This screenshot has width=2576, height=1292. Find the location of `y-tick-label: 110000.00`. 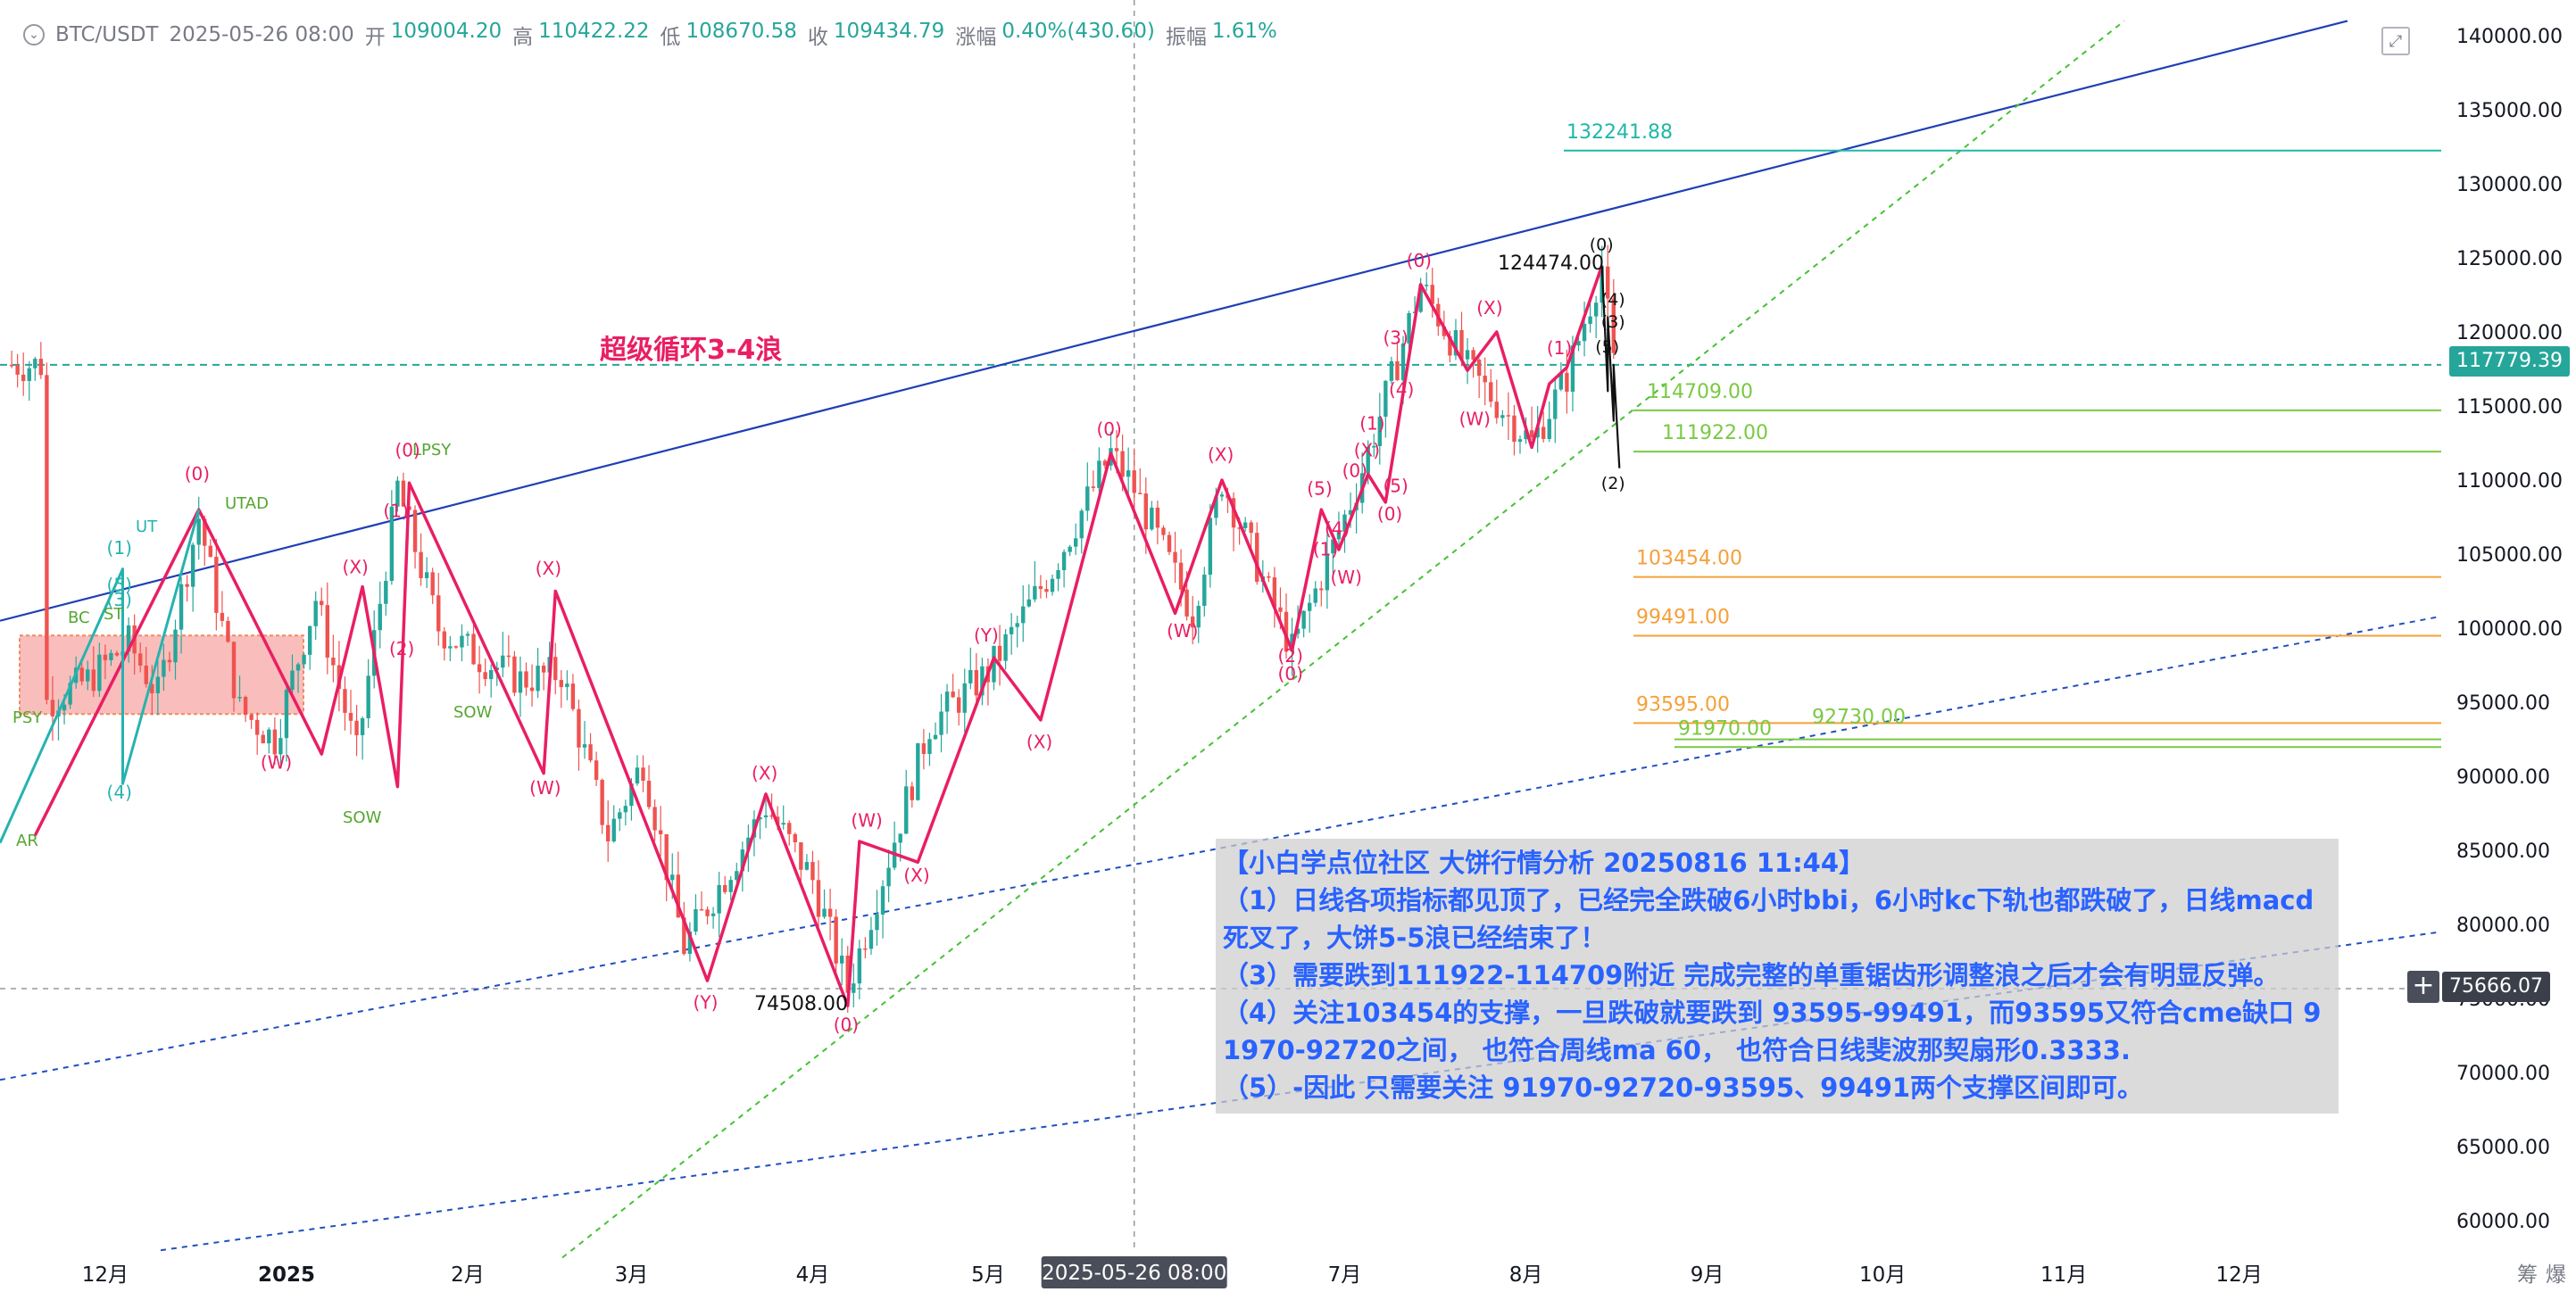

y-tick-label: 110000.00 is located at coordinates (2510, 482).